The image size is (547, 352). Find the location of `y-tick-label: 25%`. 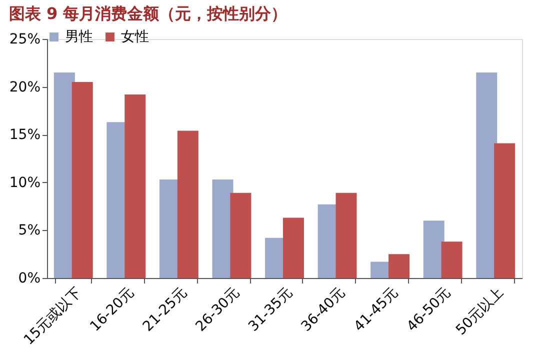

y-tick-label: 25% is located at coordinates (24, 40).